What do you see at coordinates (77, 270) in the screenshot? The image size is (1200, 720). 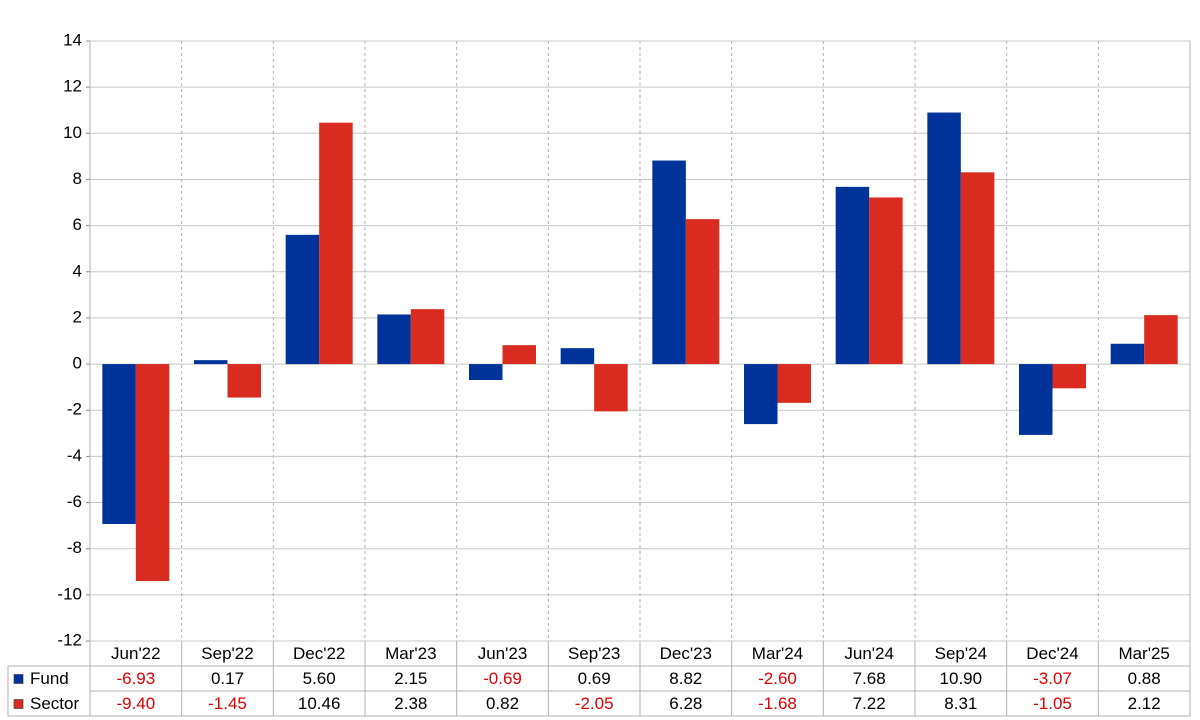 I see `y-tick-label: 4` at bounding box center [77, 270].